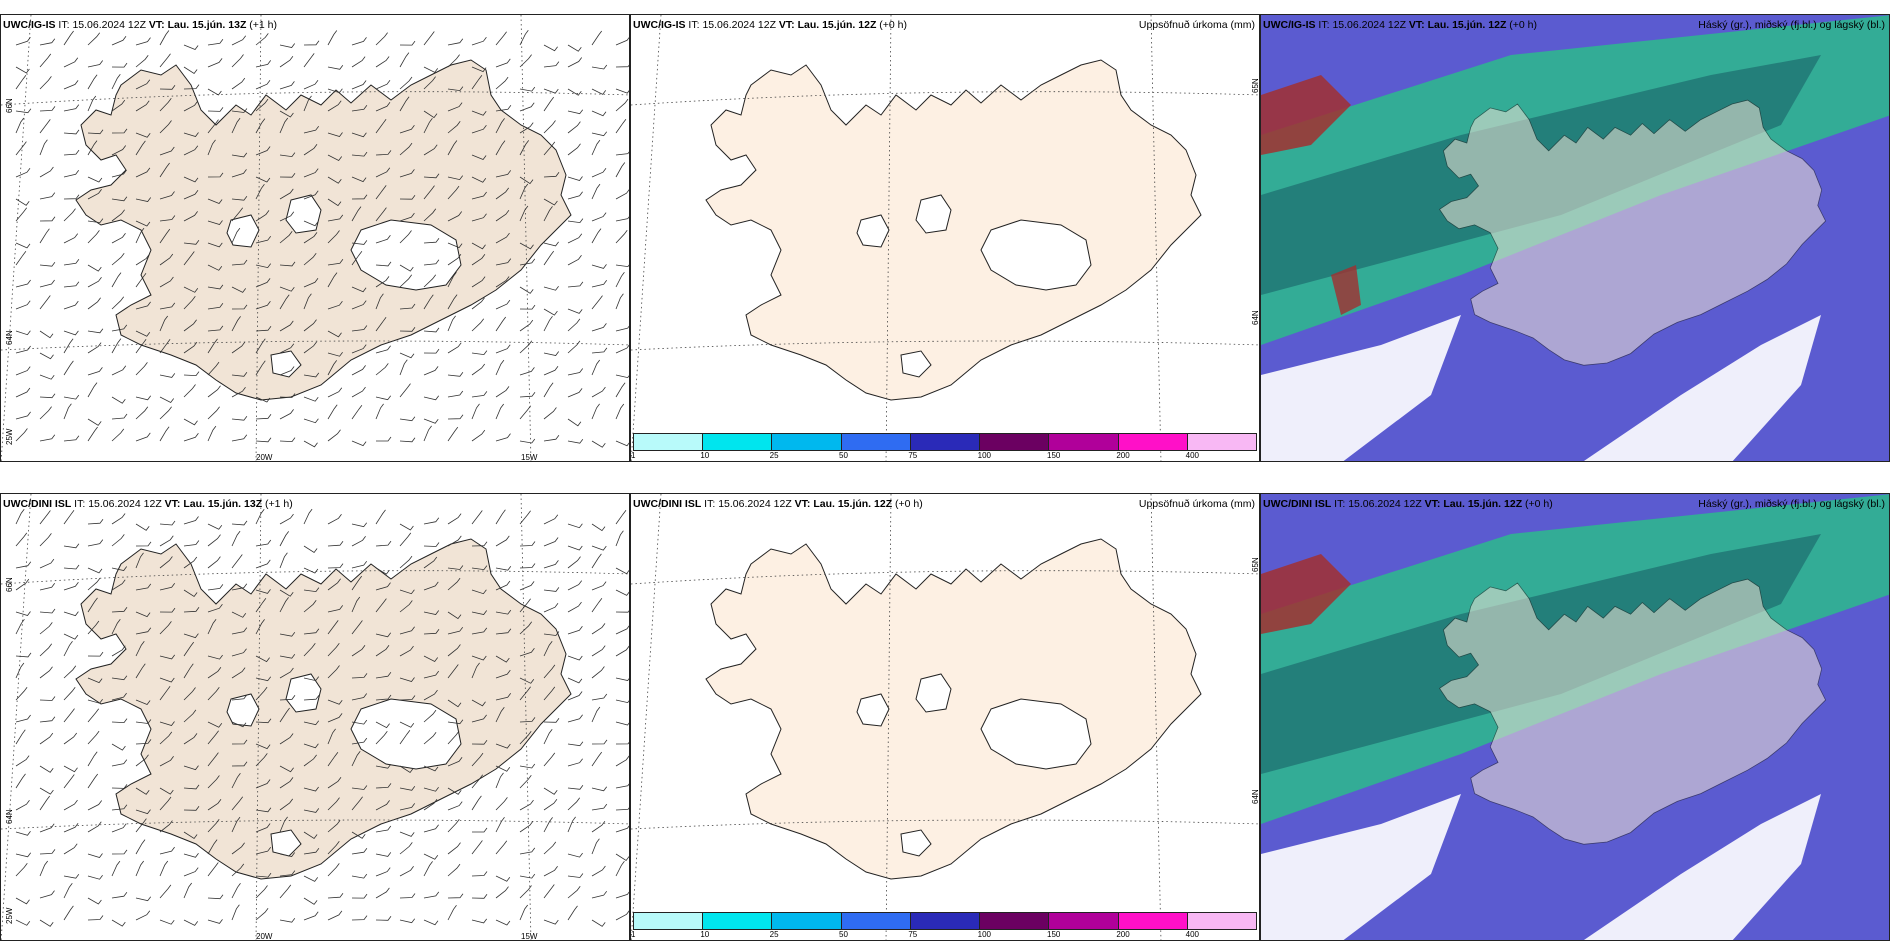 The width and height of the screenshot is (1900, 950). Describe the element at coordinates (755, 504) in the screenshot. I see `it-value: 15.06.2024 12Z` at that location.